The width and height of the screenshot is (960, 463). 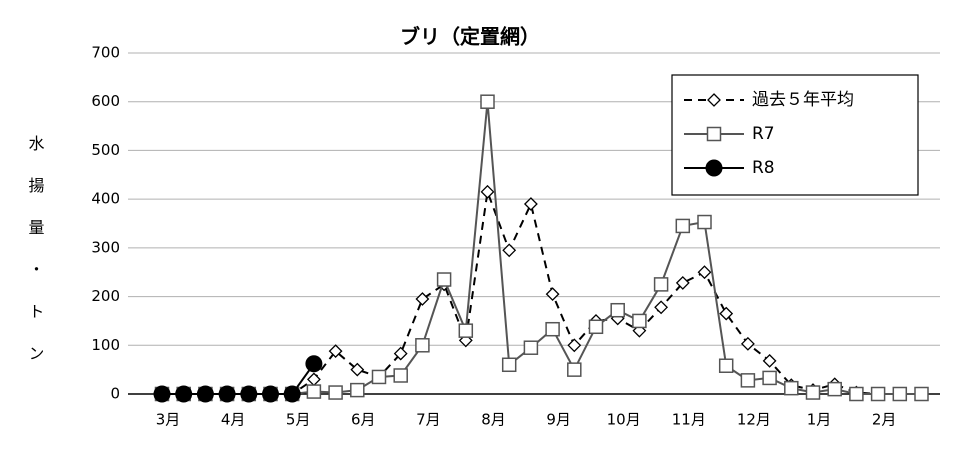 What do you see at coordinates (298, 420) in the screenshot?
I see `x-tick-label: 5月` at bounding box center [298, 420].